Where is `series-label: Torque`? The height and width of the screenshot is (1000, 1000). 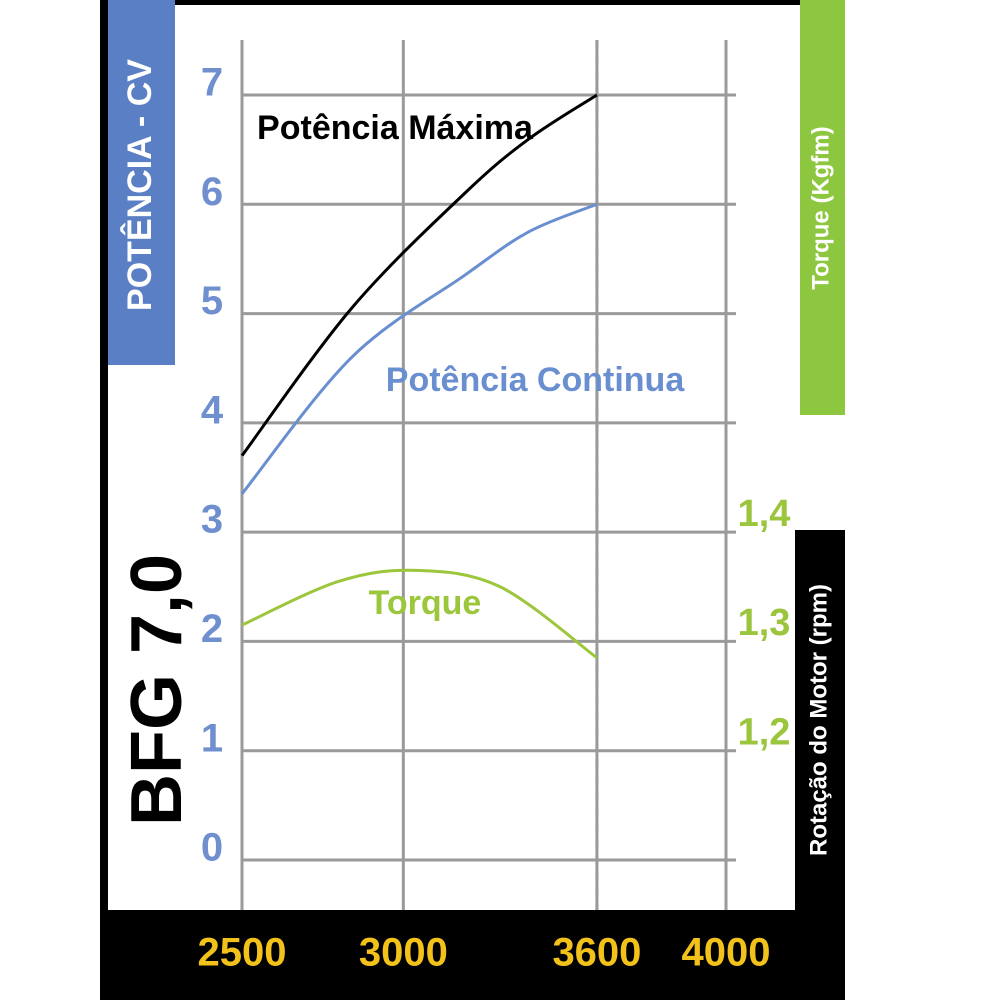 series-label: Torque is located at coordinates (425, 603).